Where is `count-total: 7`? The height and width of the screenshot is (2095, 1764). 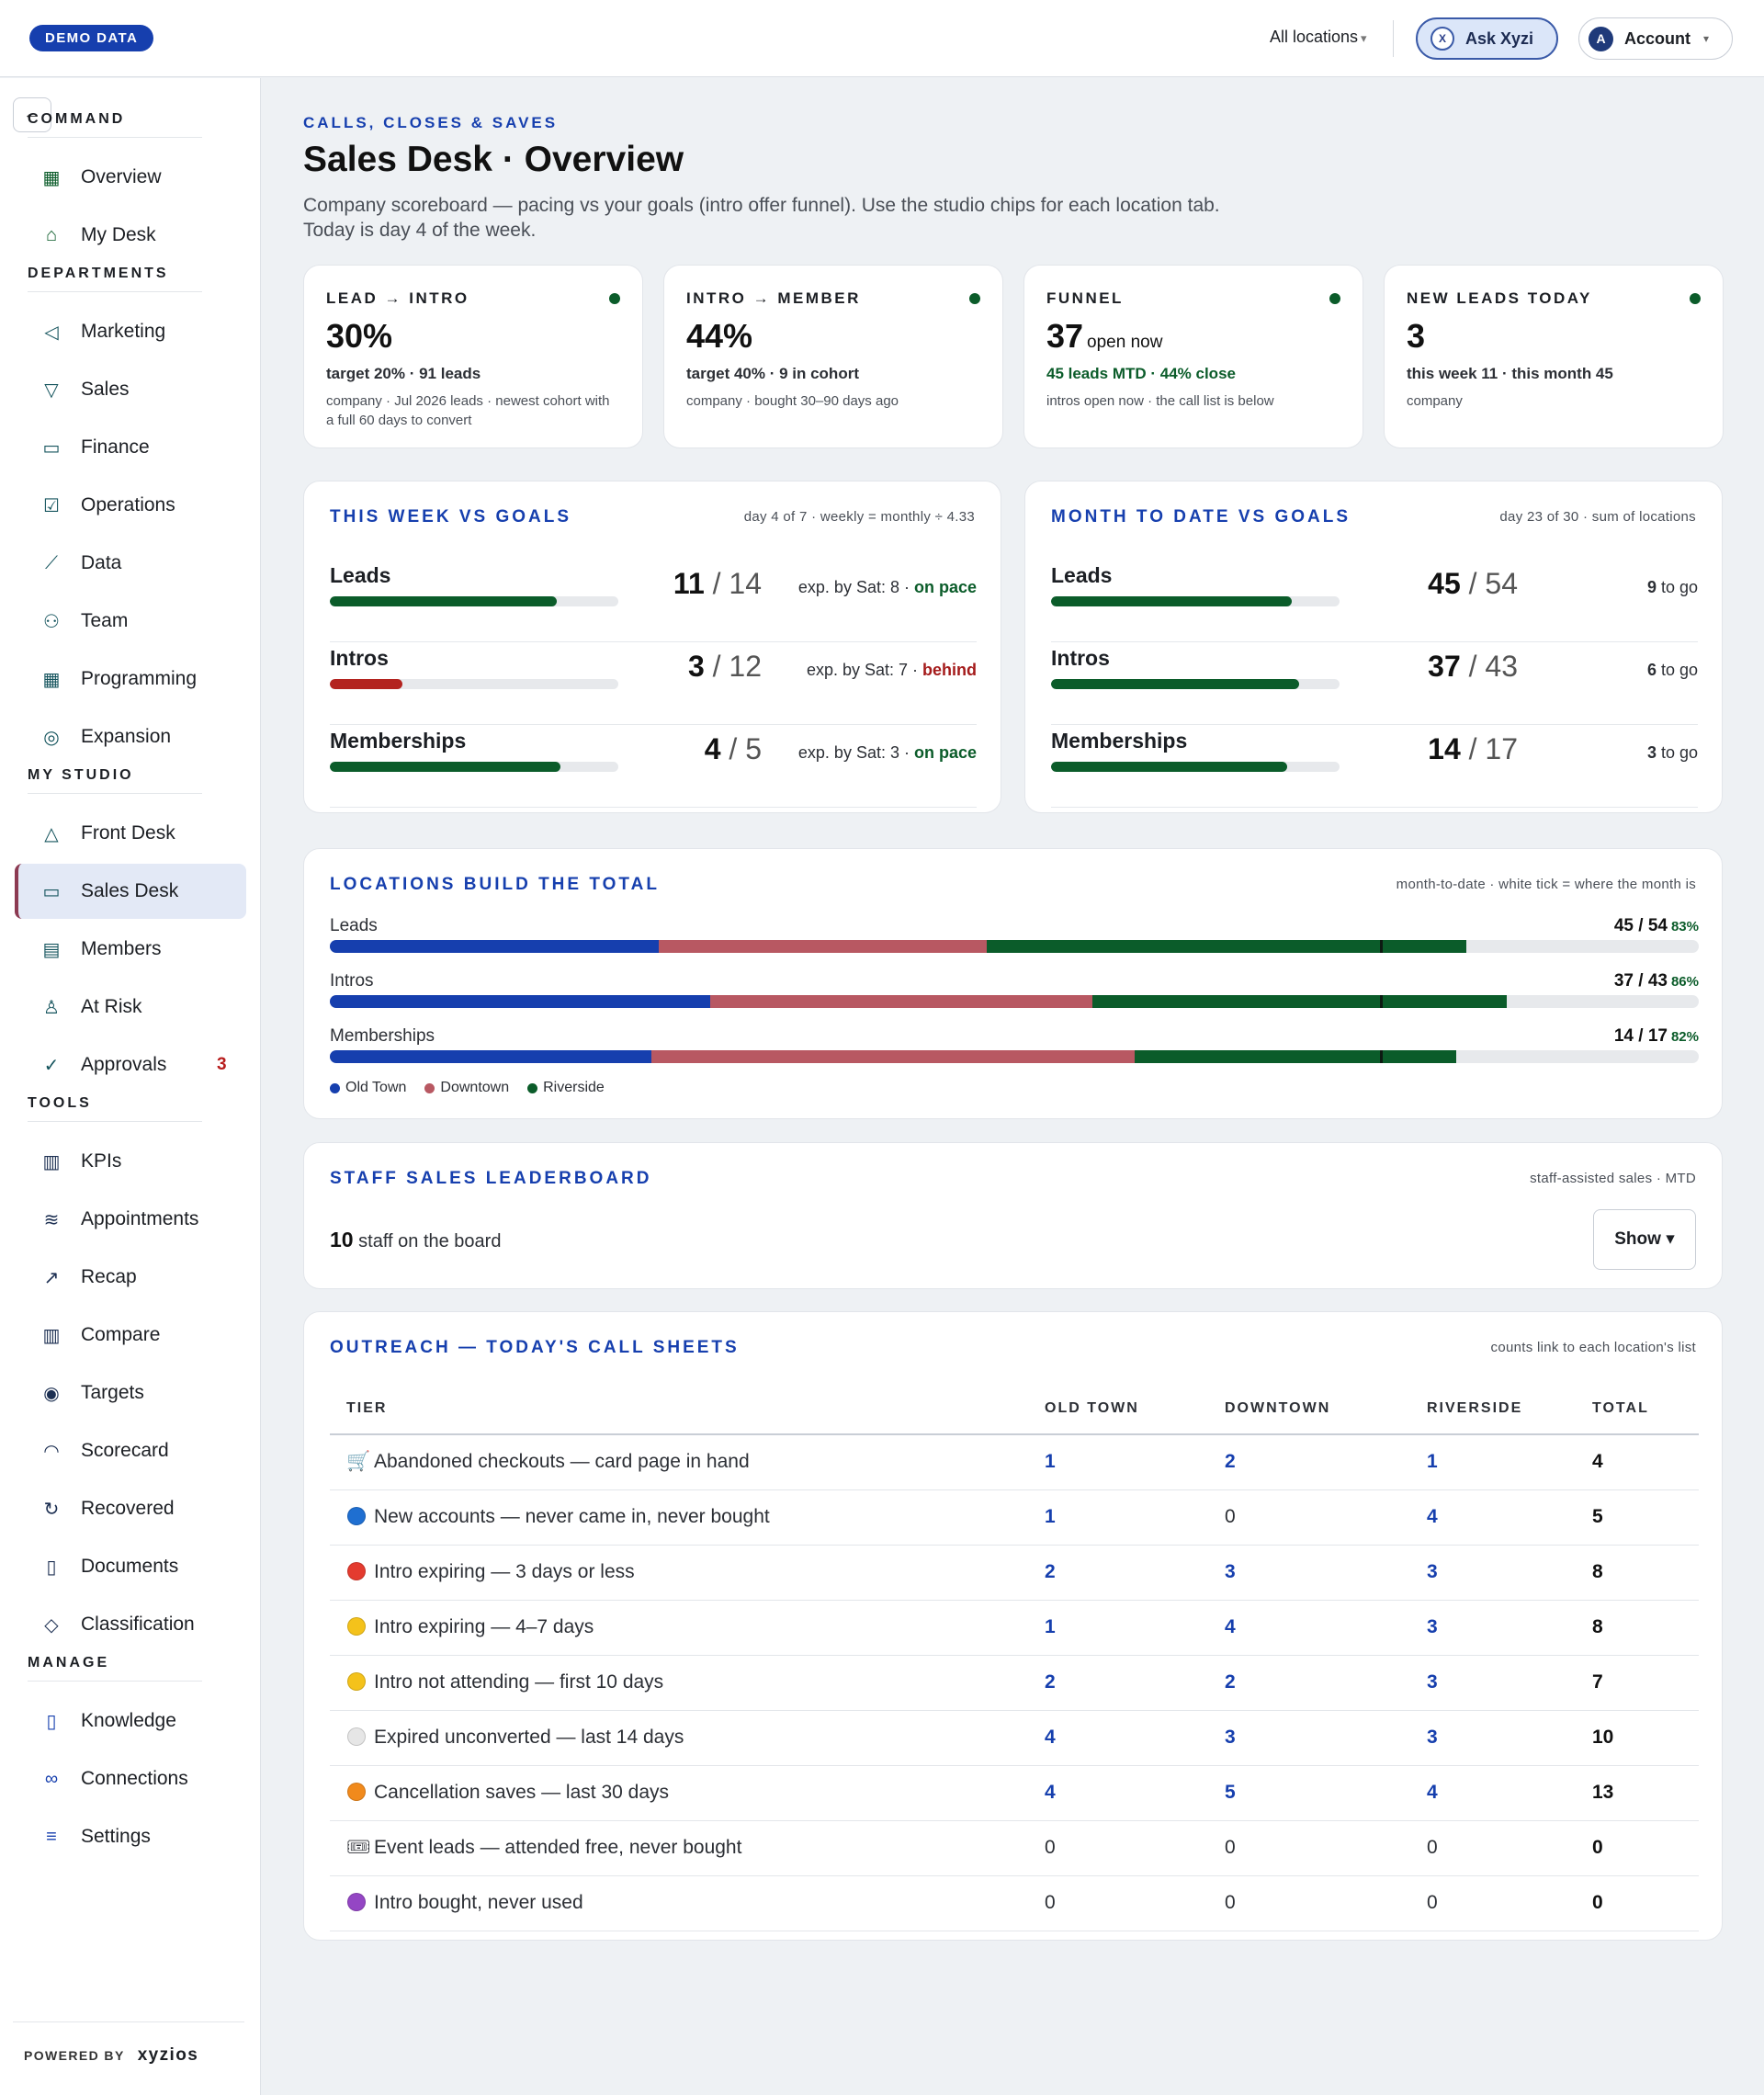 count-total: 7 is located at coordinates (1637, 1683).